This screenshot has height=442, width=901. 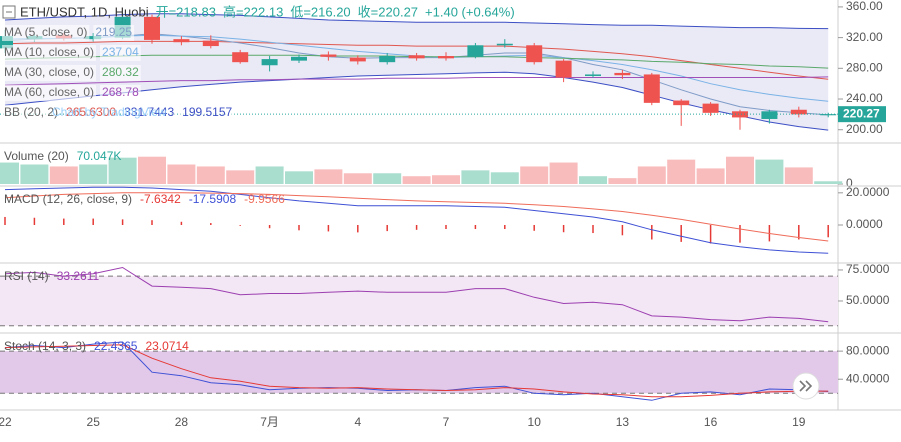 What do you see at coordinates (320, 11) in the screenshot?
I see `ohlc-low: 低=216.20` at bounding box center [320, 11].